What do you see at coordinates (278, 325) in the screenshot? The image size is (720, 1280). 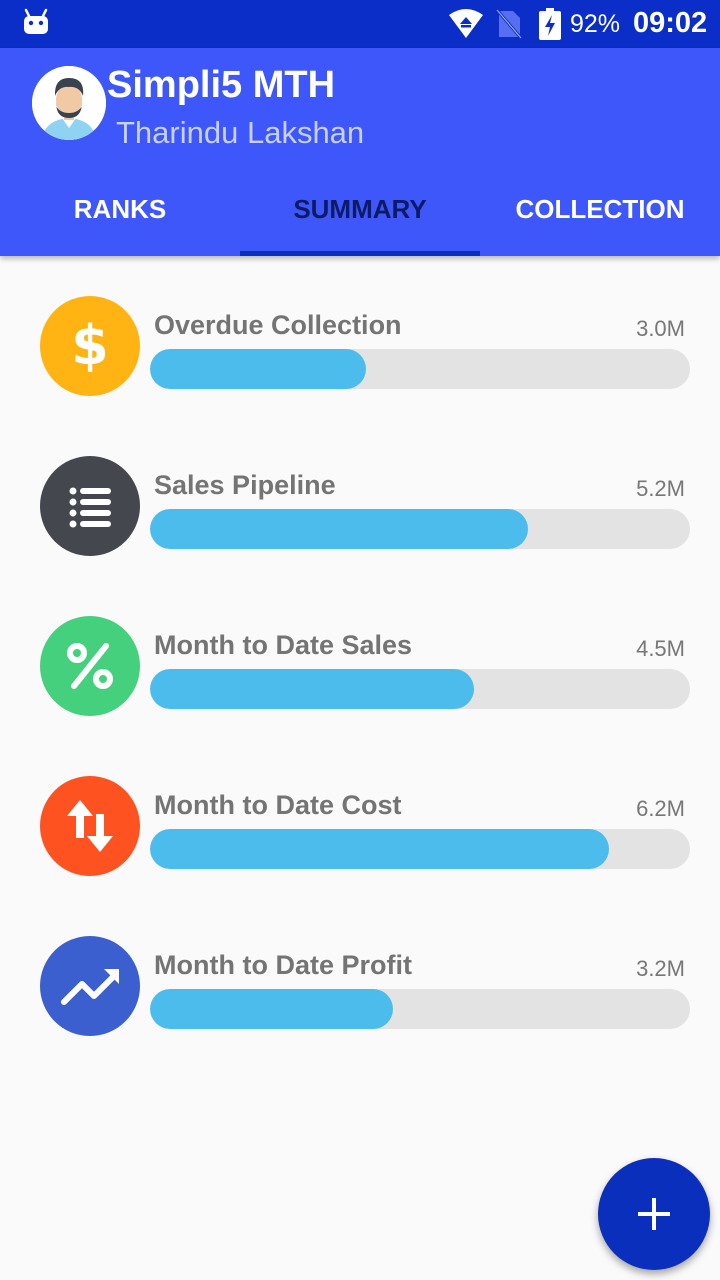 I see `summary-label: Overdue Collection` at bounding box center [278, 325].